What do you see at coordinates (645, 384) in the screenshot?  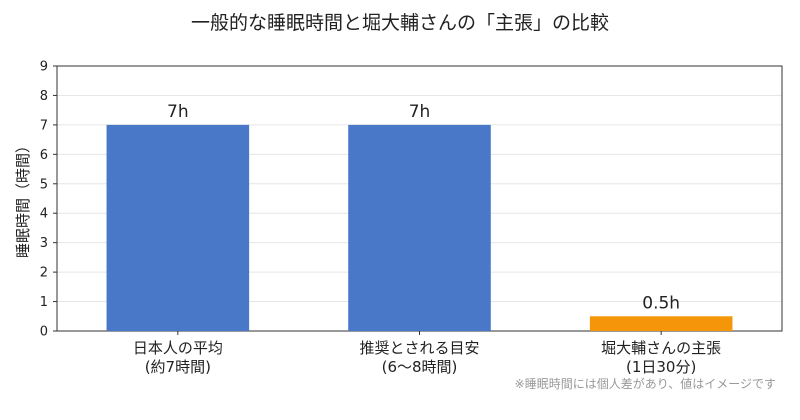 I see `chart-note: ※睡眠時間には個人差があり、値はイメージです` at bounding box center [645, 384].